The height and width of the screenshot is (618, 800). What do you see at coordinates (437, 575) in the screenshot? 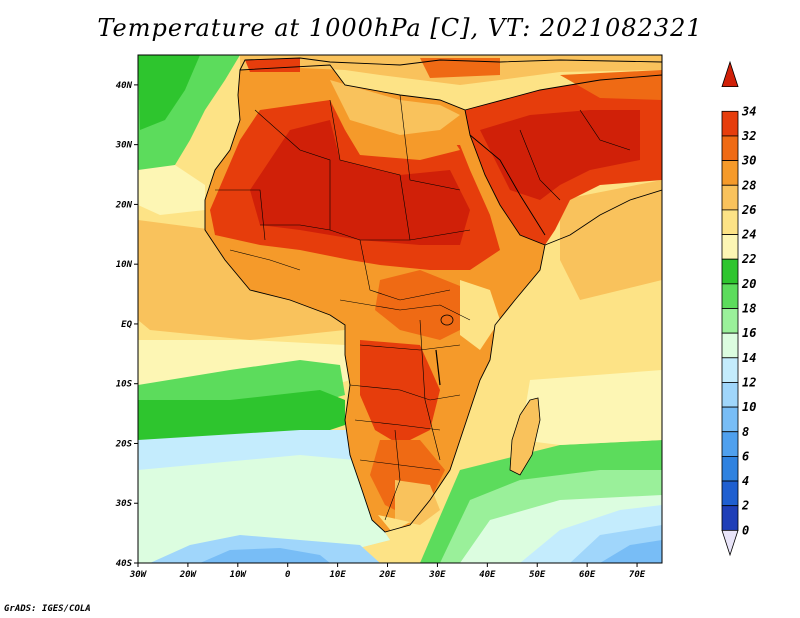
I see `lon-tick-label: 30E` at bounding box center [437, 575].